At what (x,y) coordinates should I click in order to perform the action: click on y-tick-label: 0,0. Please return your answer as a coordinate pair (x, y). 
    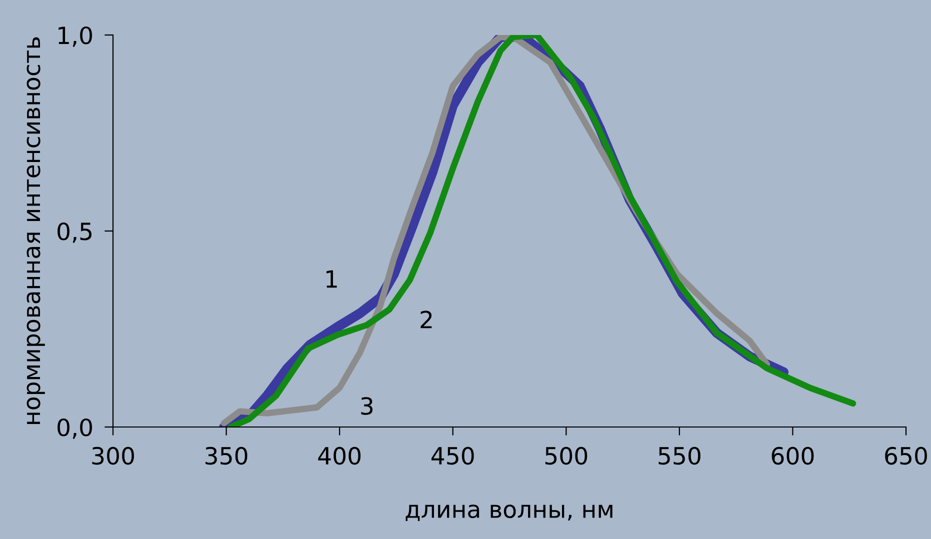
    Looking at the image, I should click on (75, 428).